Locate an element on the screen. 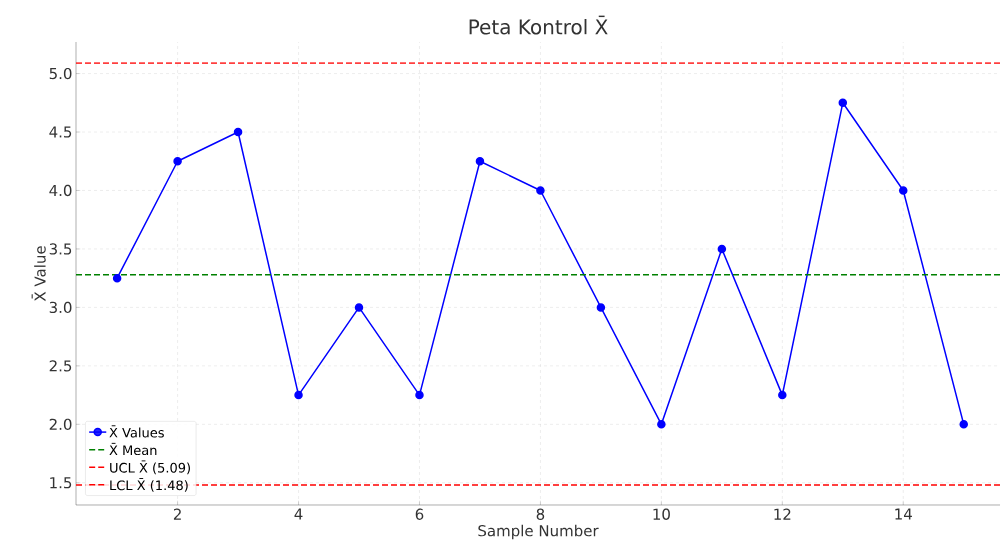 This screenshot has width=1003, height=559. y-axis-title: X̄ Value is located at coordinates (38, 274).